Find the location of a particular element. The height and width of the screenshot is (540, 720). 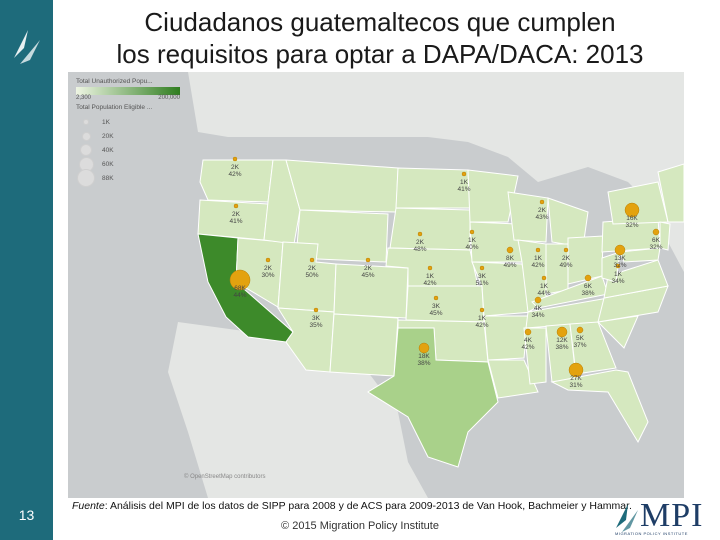

state-label: 68K 44% is located at coordinates (239, 292).